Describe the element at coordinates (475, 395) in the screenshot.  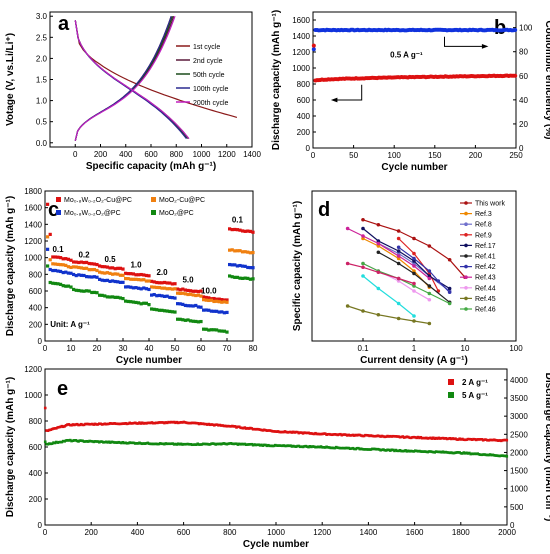
I see `panel-e-legend-label: 5 A g⁻¹` at that location.